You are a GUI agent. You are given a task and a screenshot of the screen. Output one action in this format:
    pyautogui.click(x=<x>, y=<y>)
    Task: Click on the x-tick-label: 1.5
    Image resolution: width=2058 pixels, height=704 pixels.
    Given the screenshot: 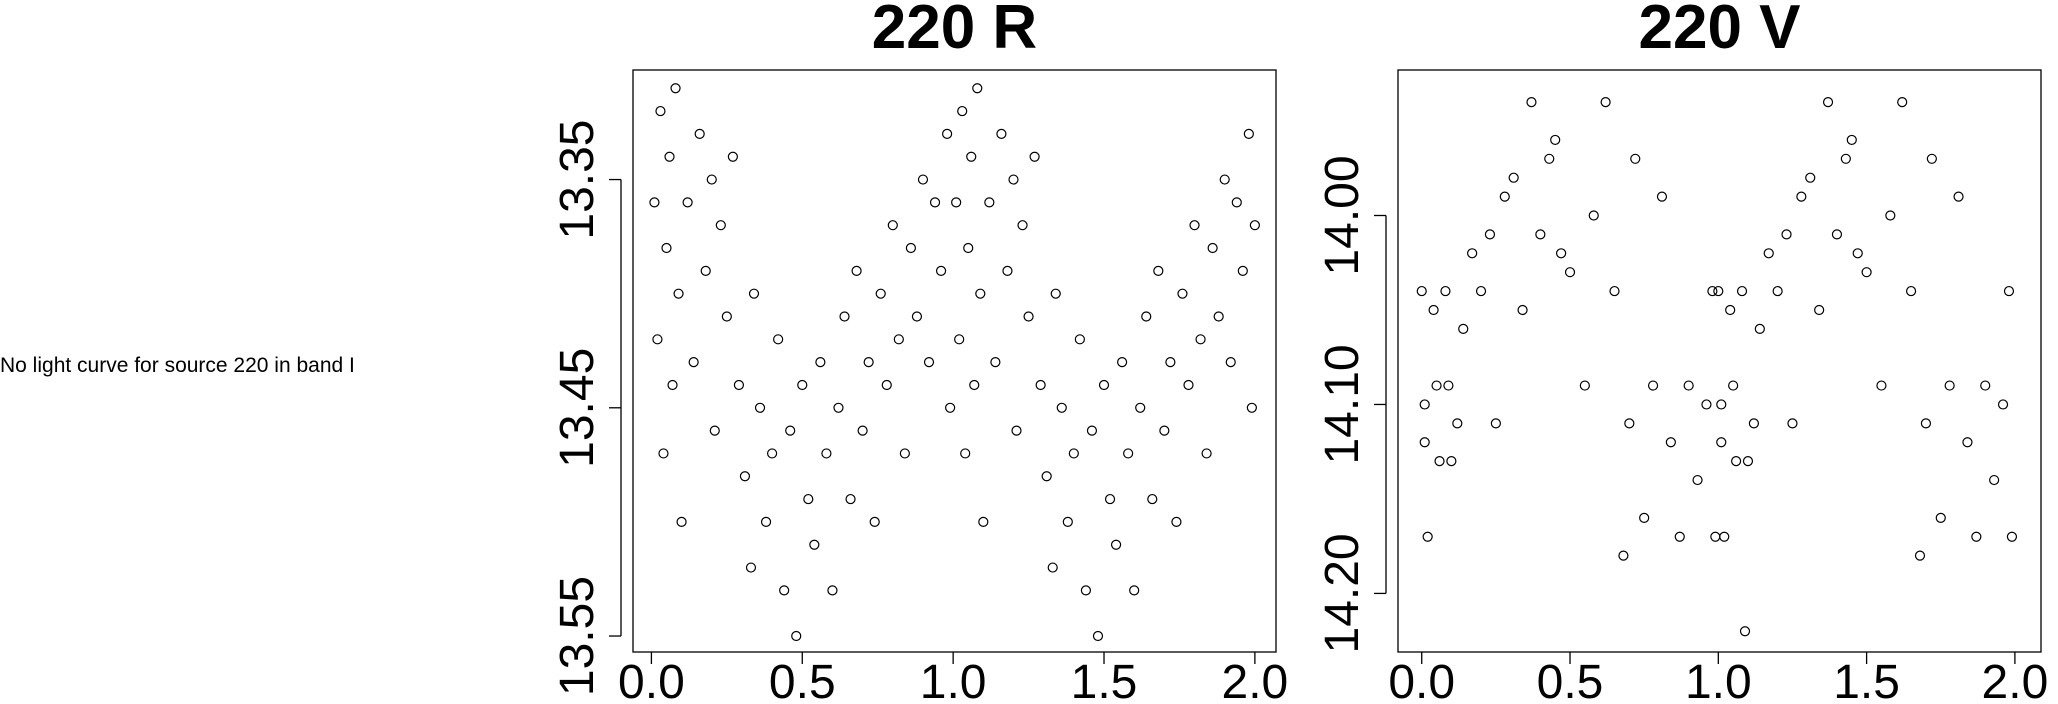 What is the action you would take?
    pyautogui.click(x=1104, y=680)
    